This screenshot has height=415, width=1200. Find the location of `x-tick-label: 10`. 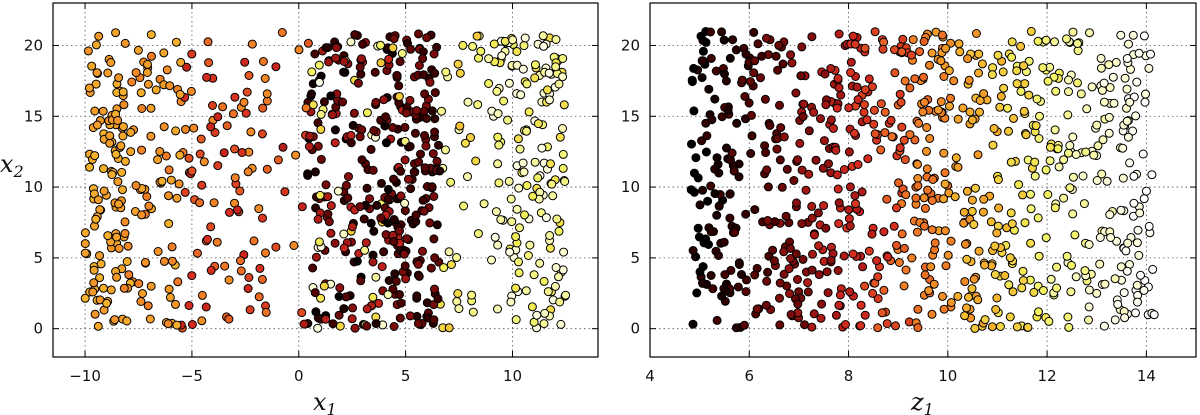

x-tick-label: 10 is located at coordinates (947, 376).